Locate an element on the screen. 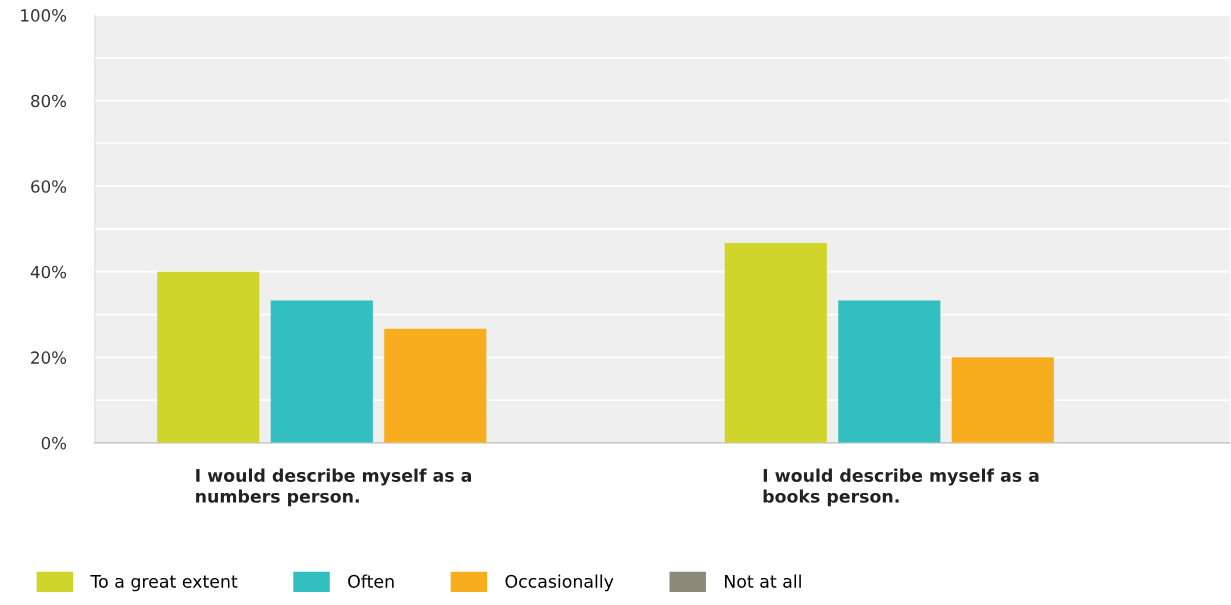 Image resolution: width=1231 pixels, height=605 pixels. legend-label: To a great extent is located at coordinates (164, 583).